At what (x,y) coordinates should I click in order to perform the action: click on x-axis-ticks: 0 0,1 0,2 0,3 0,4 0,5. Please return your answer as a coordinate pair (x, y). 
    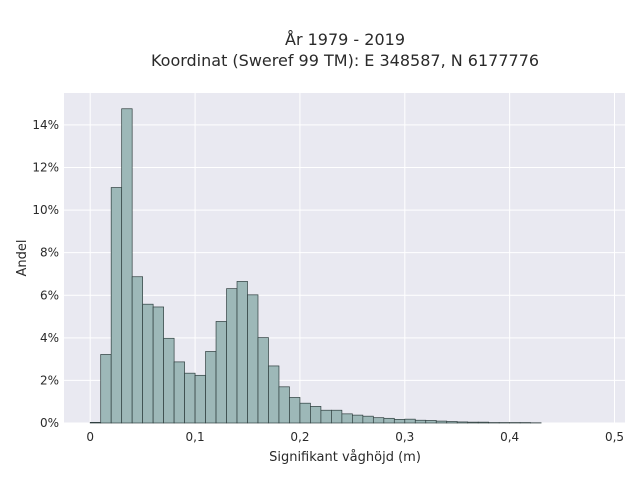
    Looking at the image, I should click on (355, 437).